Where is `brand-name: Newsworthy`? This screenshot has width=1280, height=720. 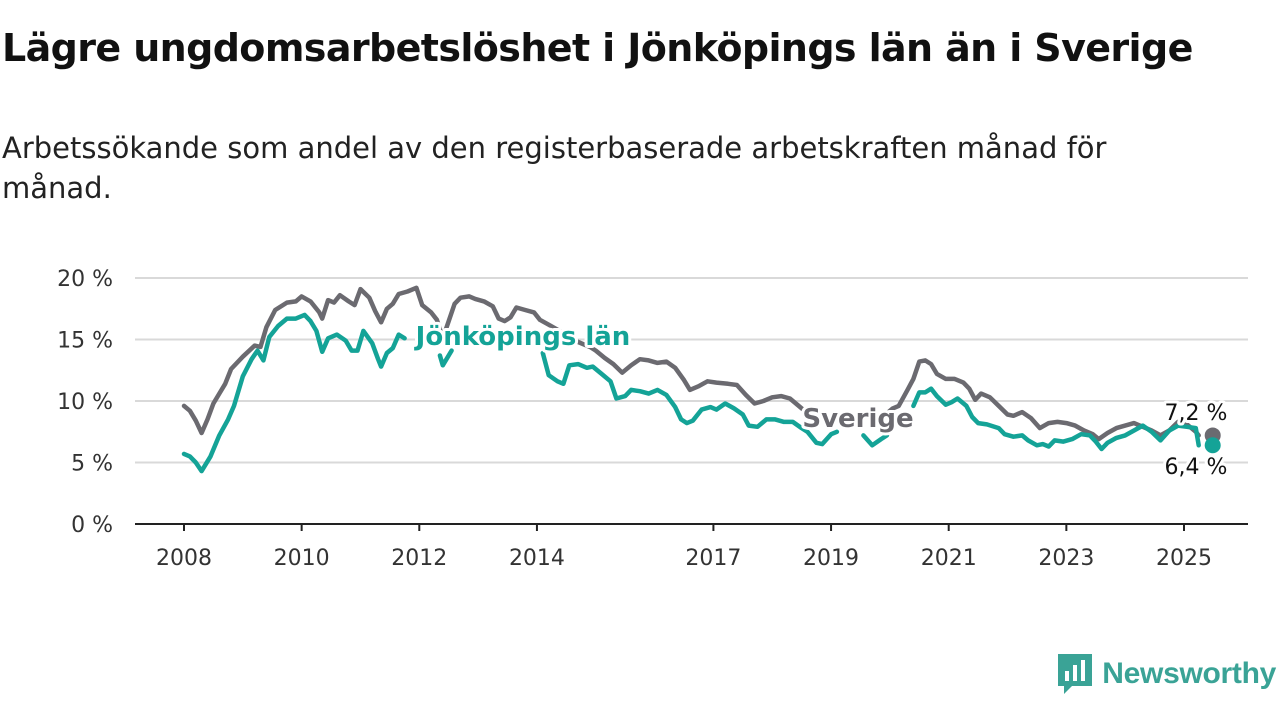
brand-name: Newsworthy is located at coordinates (1189, 673).